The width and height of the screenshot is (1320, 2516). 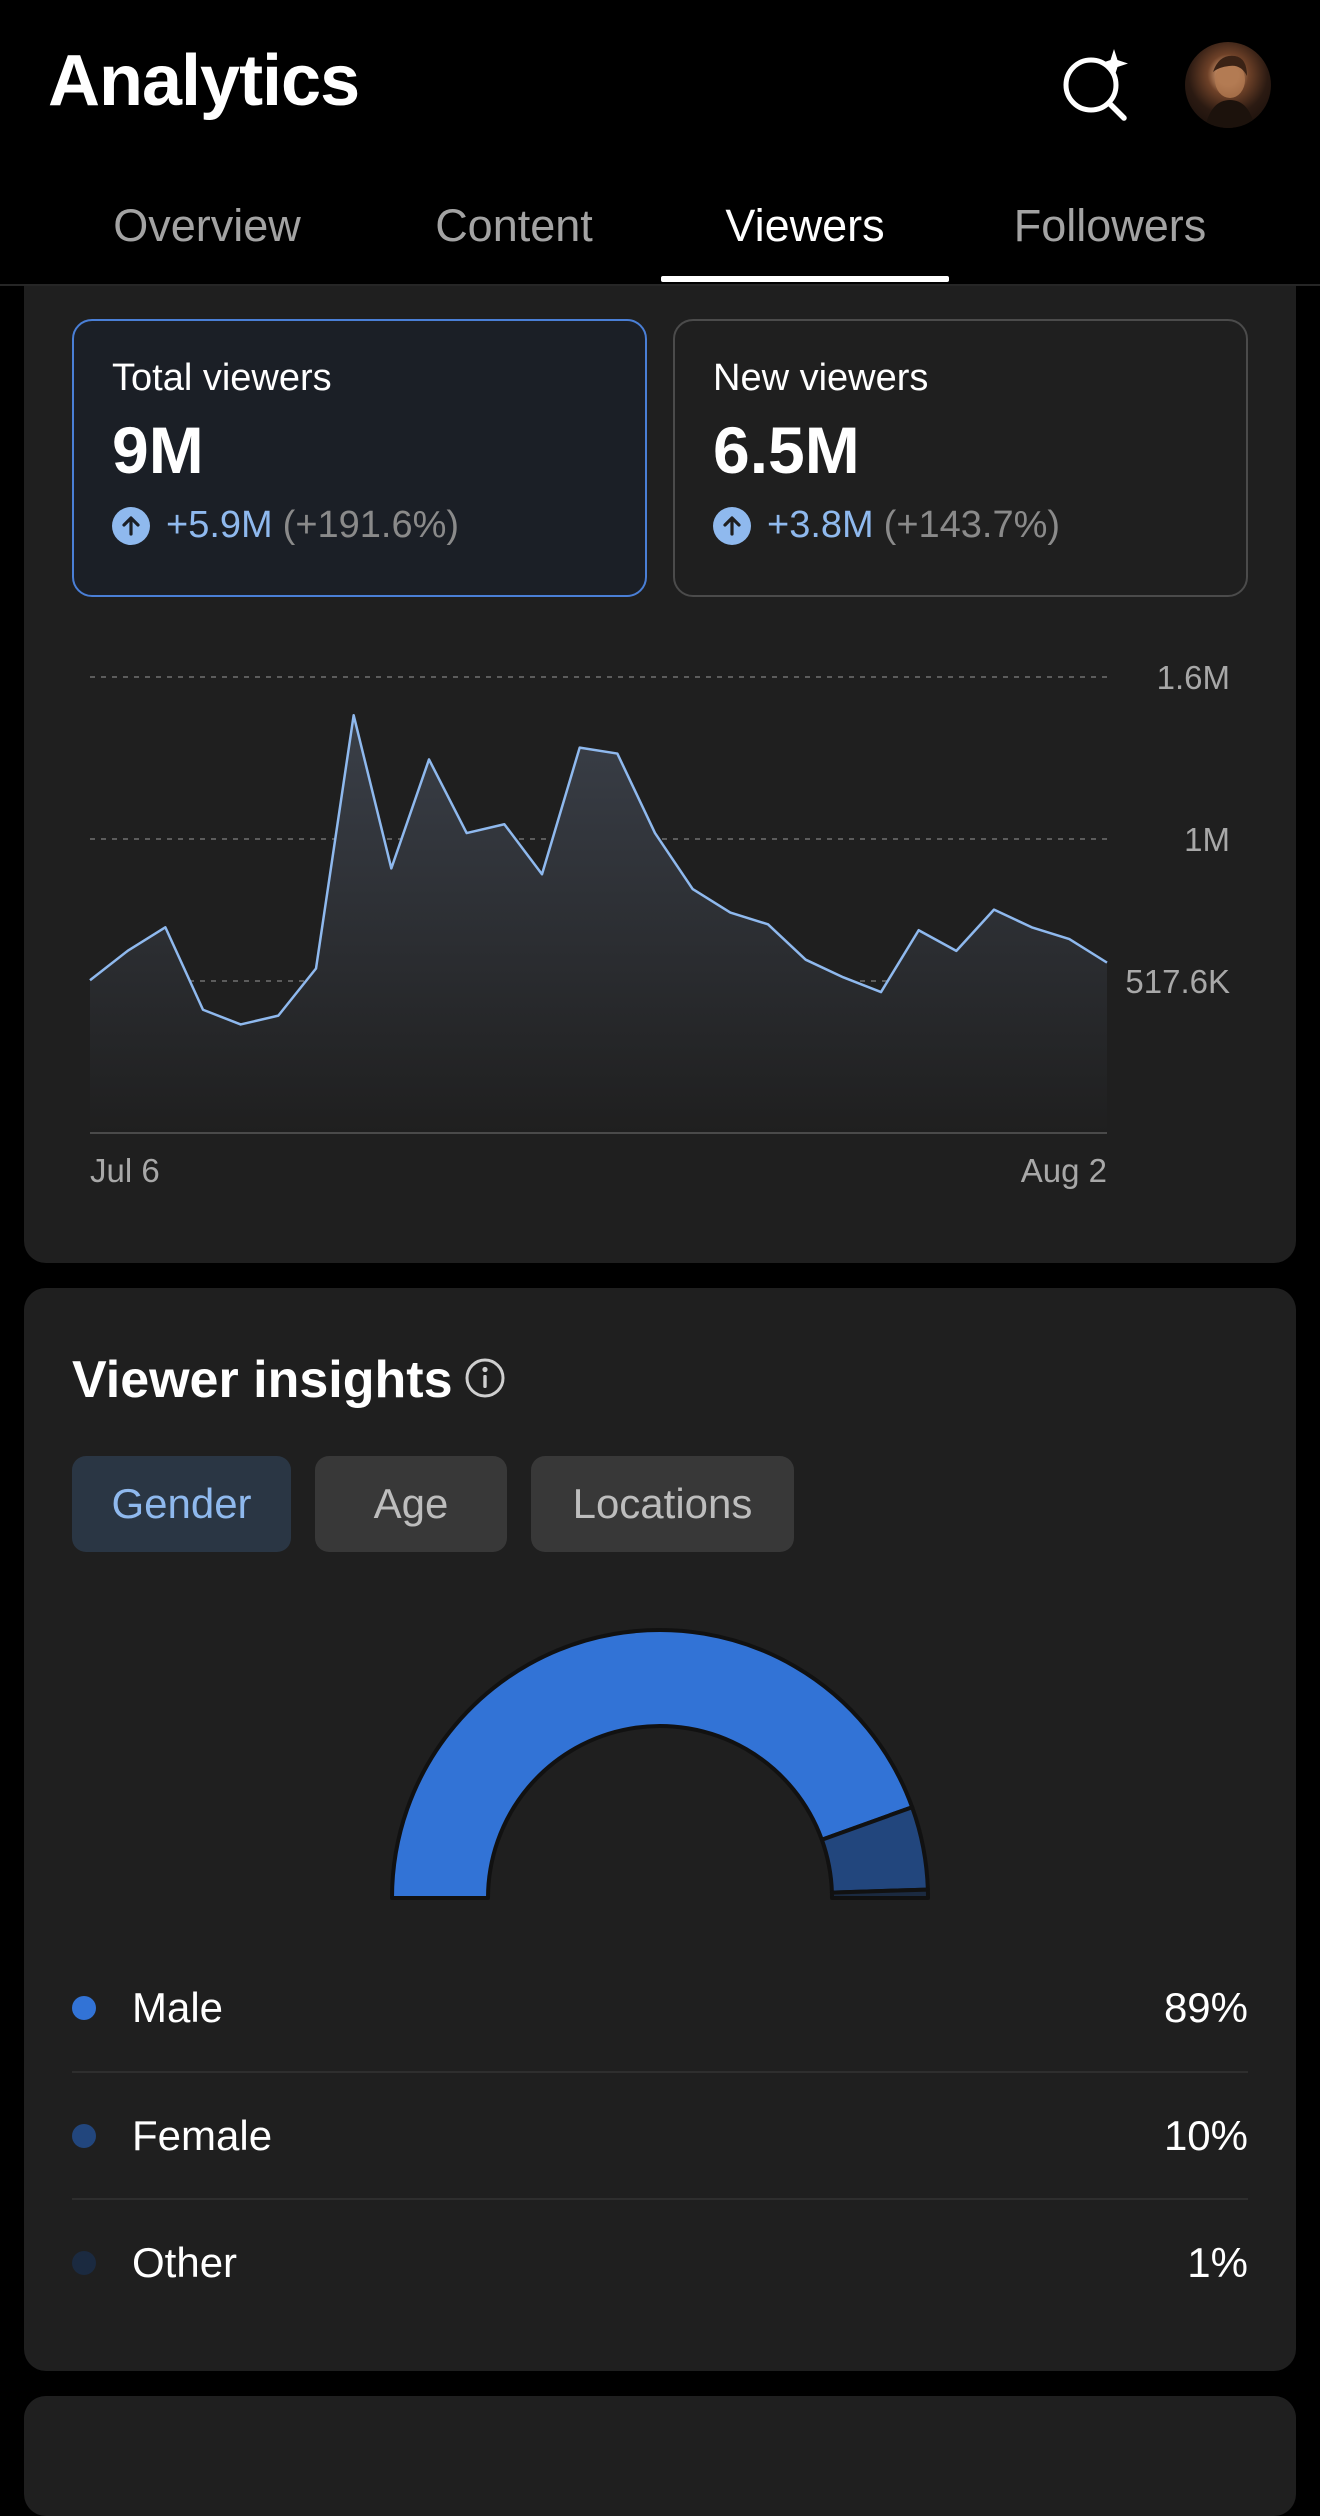 What do you see at coordinates (485, 1378) in the screenshot?
I see `info-icon` at bounding box center [485, 1378].